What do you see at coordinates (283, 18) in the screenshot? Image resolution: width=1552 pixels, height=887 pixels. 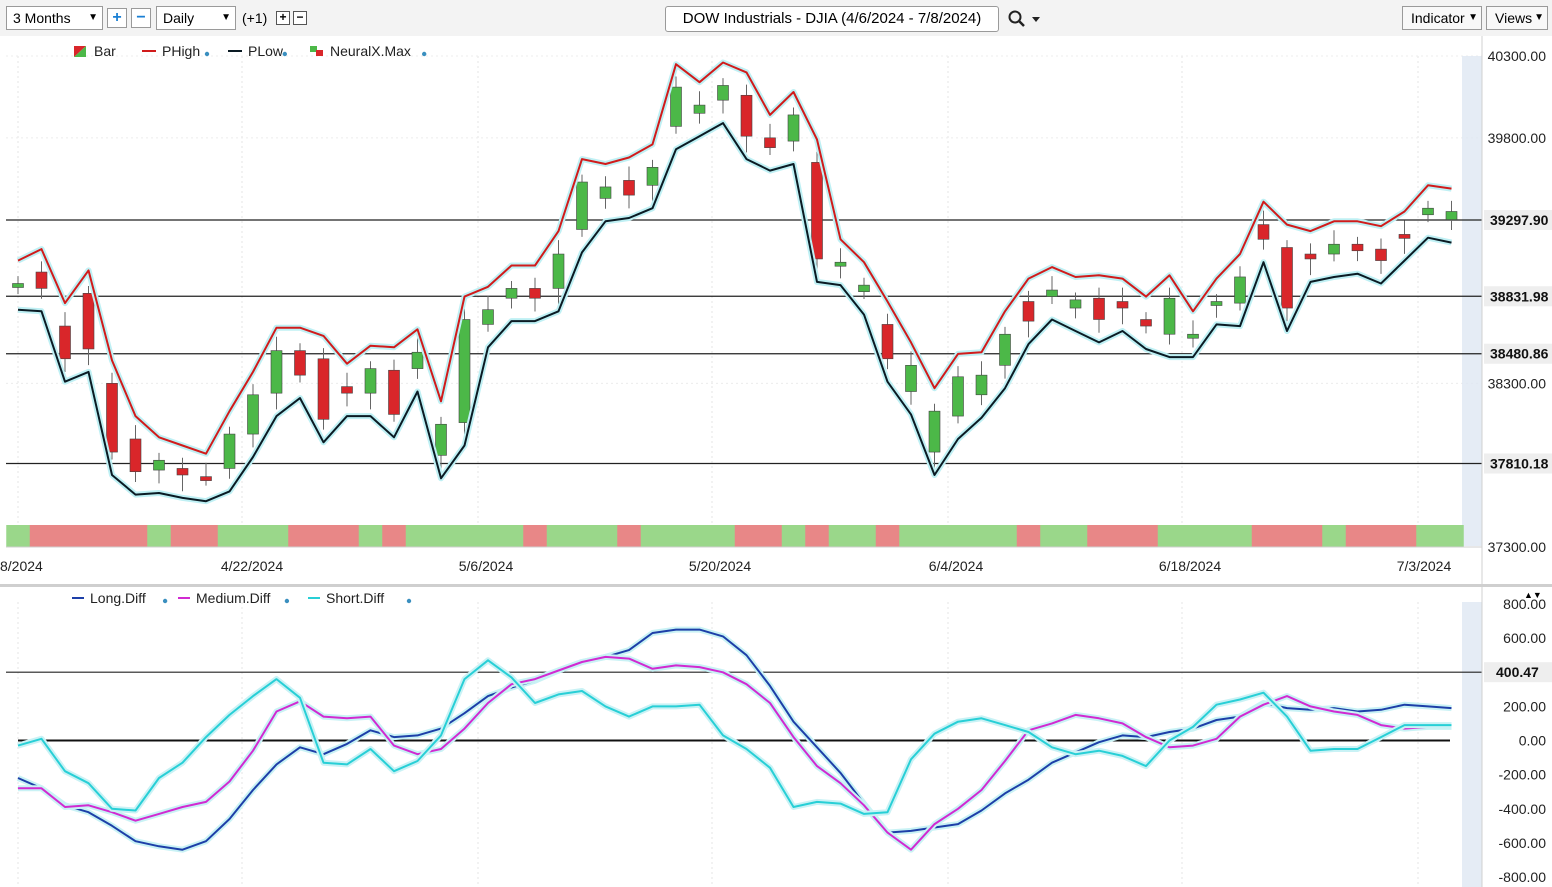 I see `offset-increase-button: +` at bounding box center [283, 18].